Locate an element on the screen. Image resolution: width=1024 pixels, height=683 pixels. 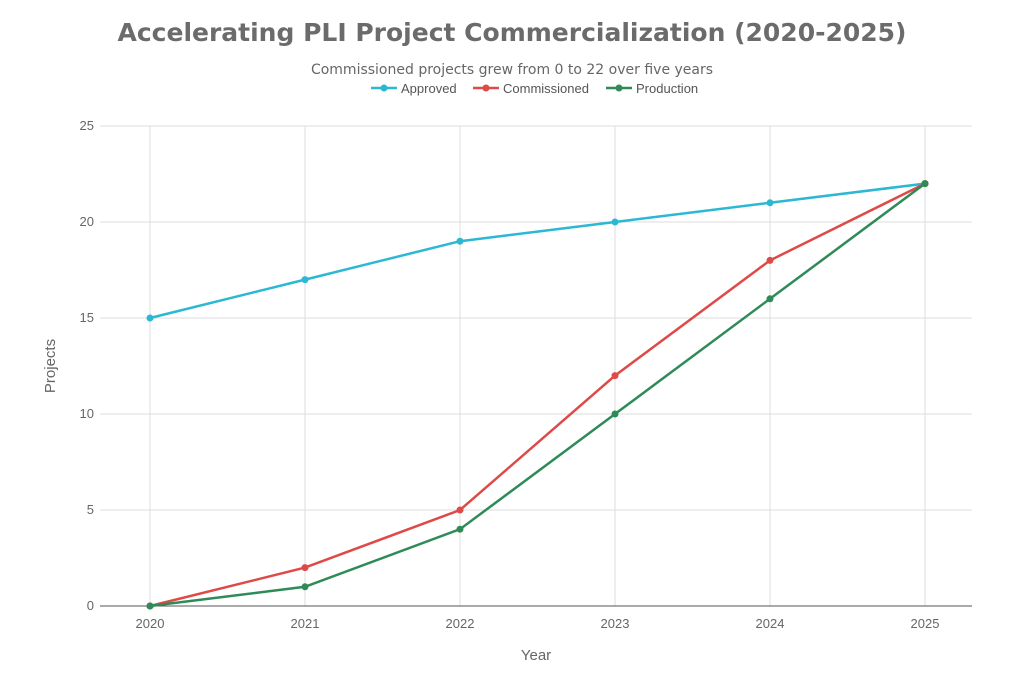
y-axis-label: Projects is located at coordinates (50, 366).